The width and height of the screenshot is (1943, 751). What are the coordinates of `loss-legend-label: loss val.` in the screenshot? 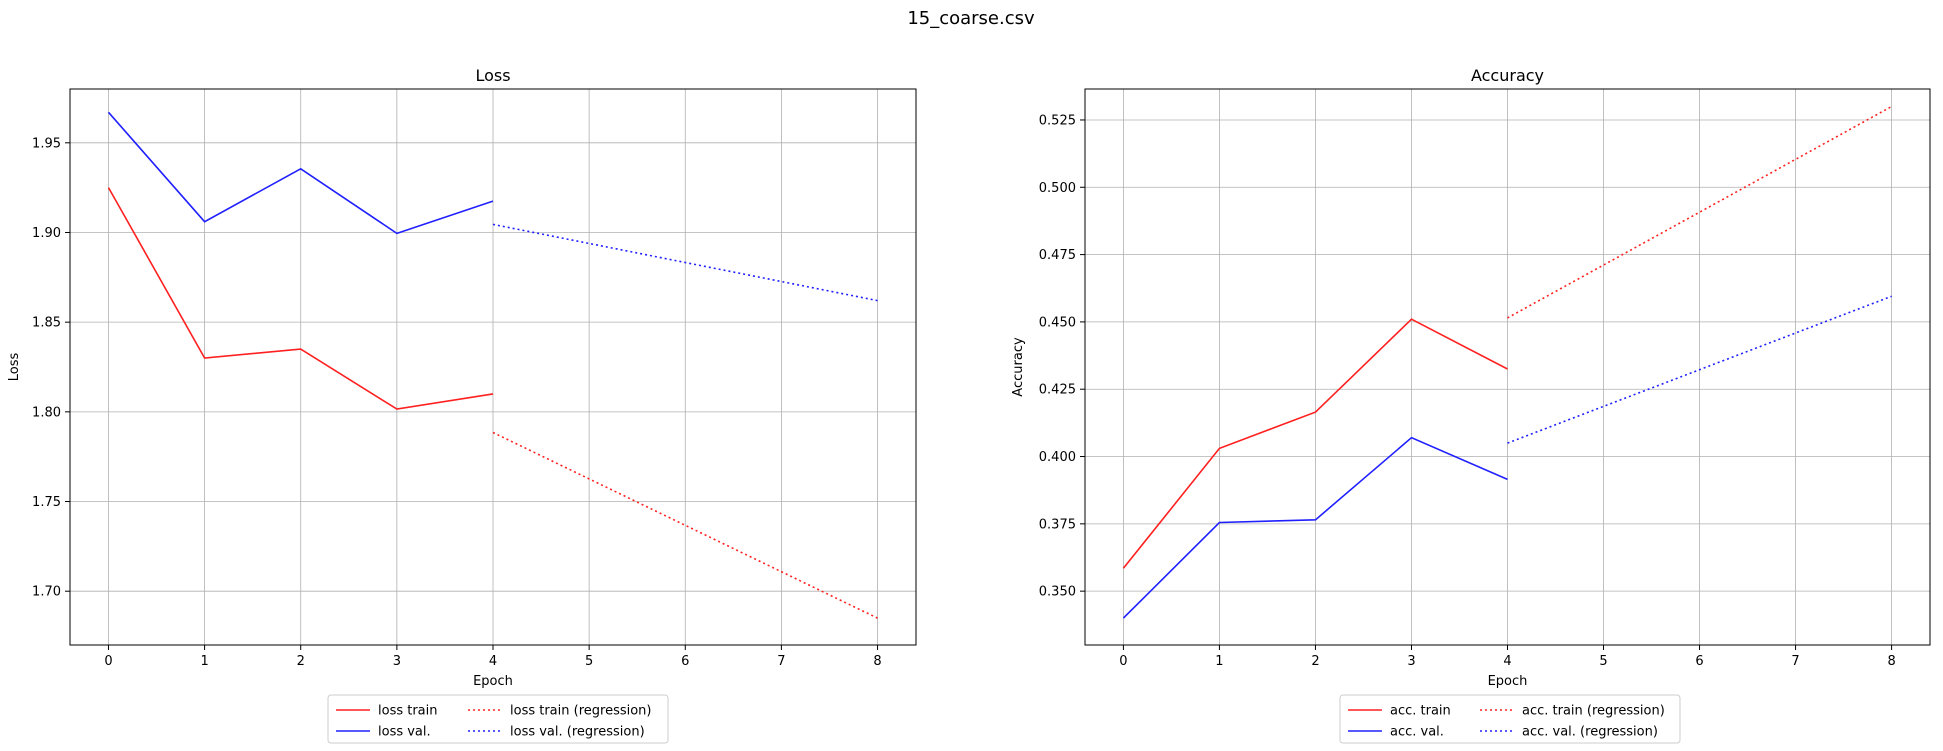 It's located at (404, 732).